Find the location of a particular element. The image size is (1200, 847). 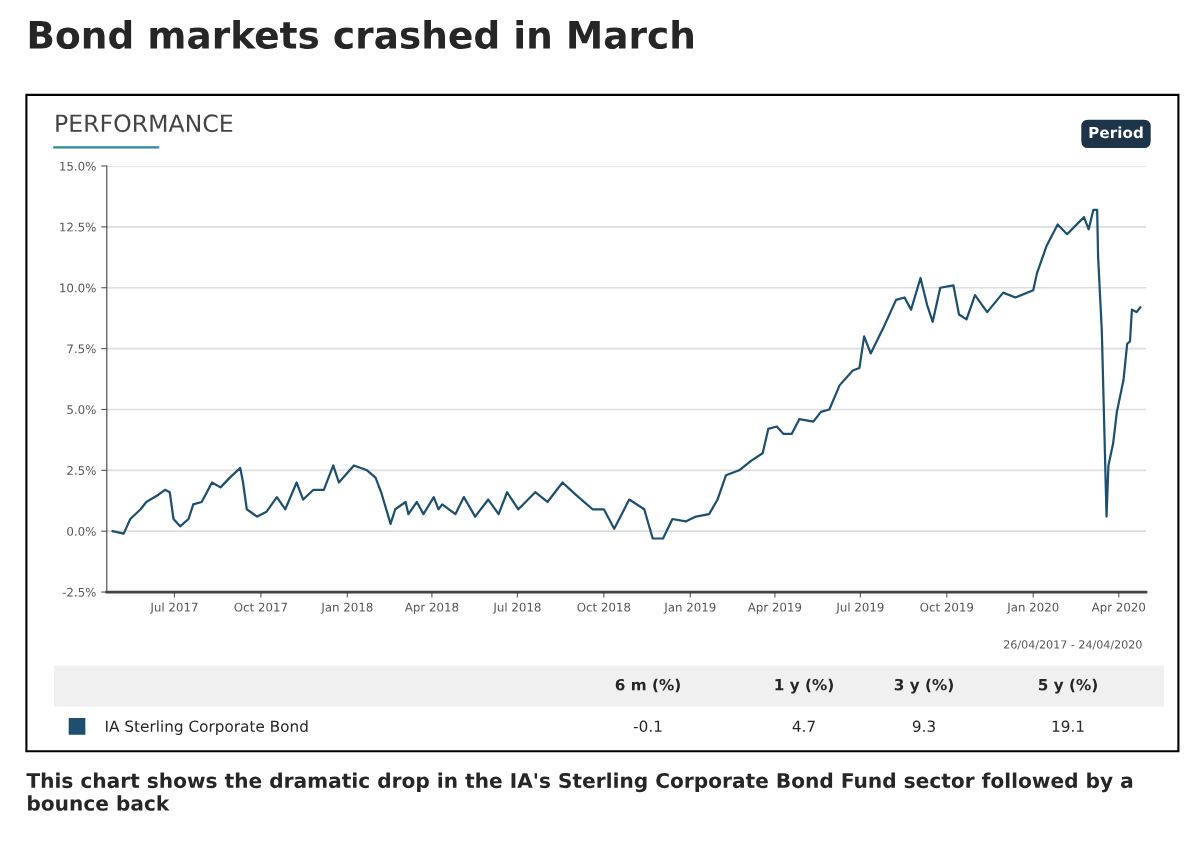

y-tick-label: 5.0% is located at coordinates (81, 410).